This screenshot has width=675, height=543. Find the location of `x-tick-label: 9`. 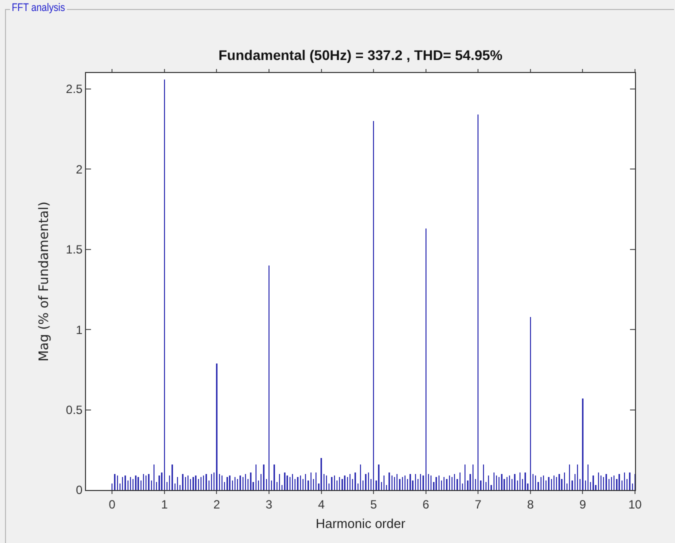

x-tick-label: 9 is located at coordinates (582, 504).